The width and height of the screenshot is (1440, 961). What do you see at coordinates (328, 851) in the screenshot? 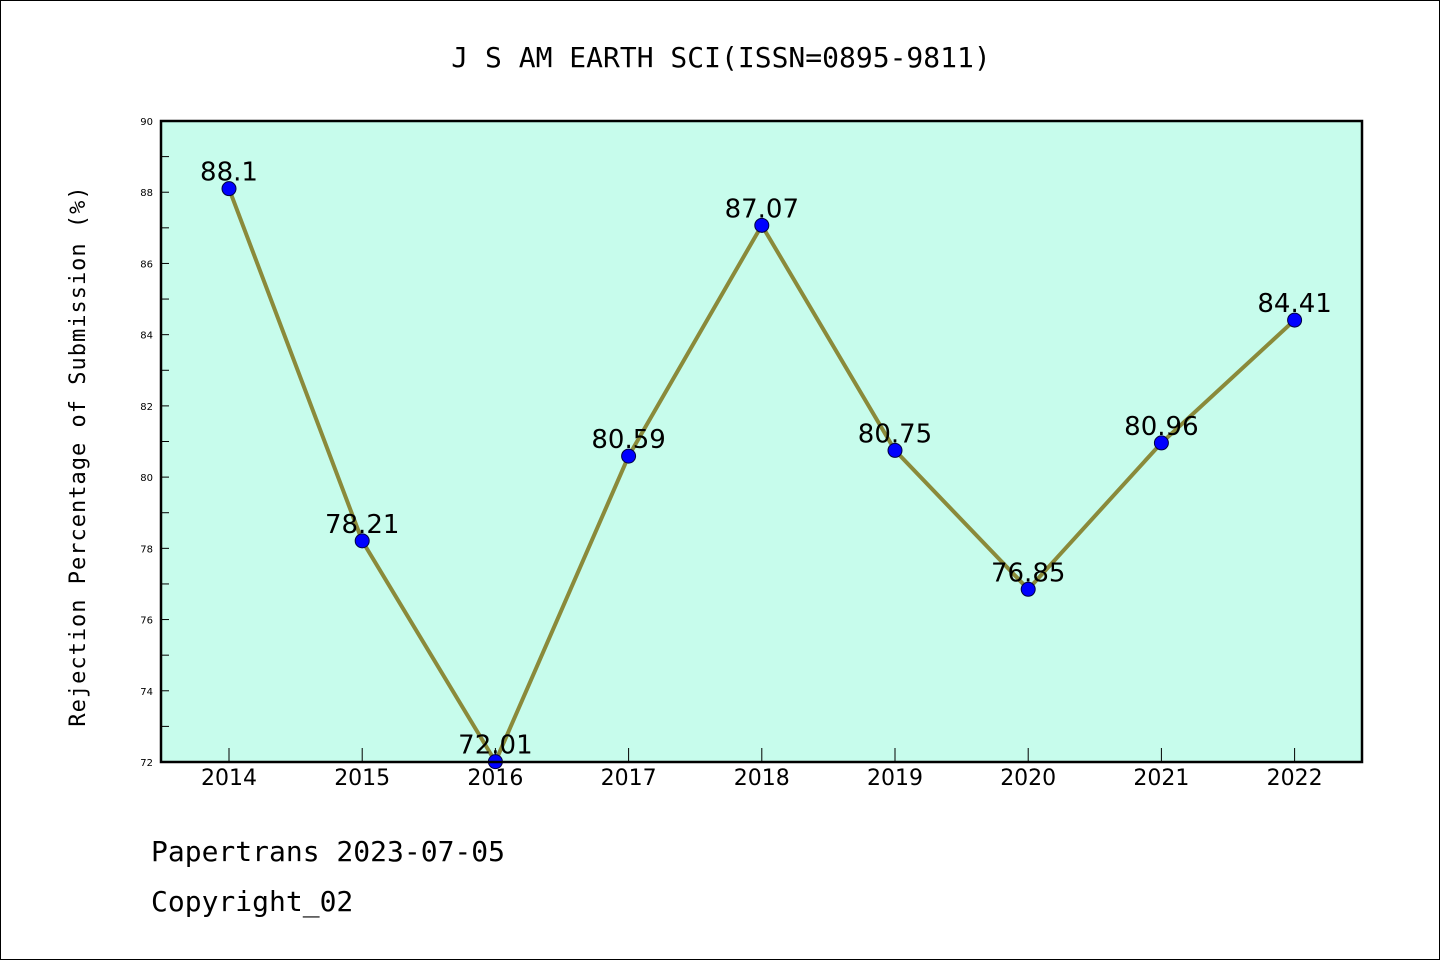
I see `footer-date: Papertrans 2023-07-05` at bounding box center [328, 851].